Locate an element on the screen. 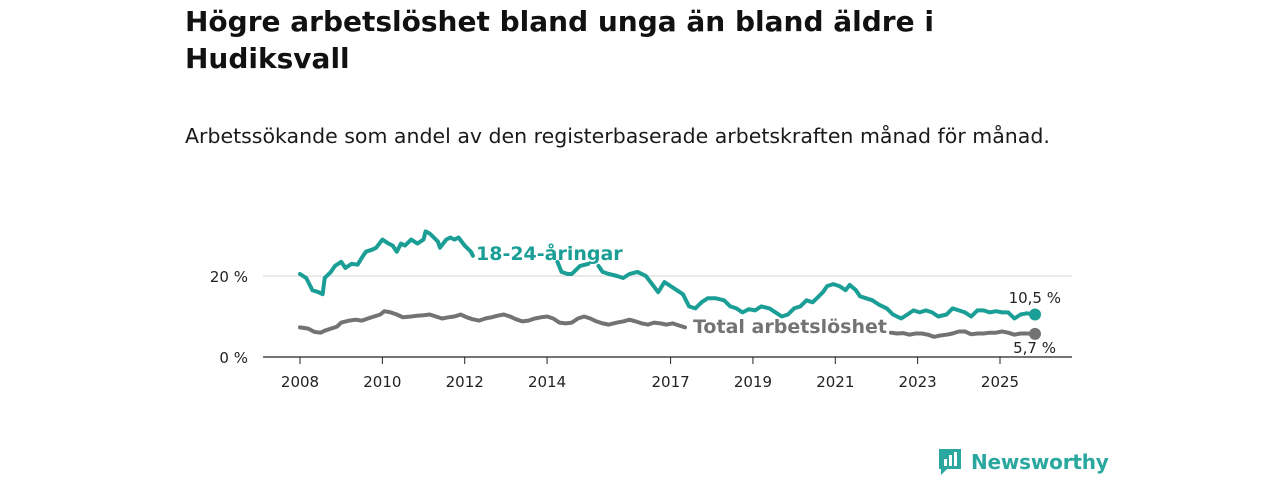 This screenshot has height=480, width=1280. newsworthy-logo: Newsworthy is located at coordinates (1023, 462).